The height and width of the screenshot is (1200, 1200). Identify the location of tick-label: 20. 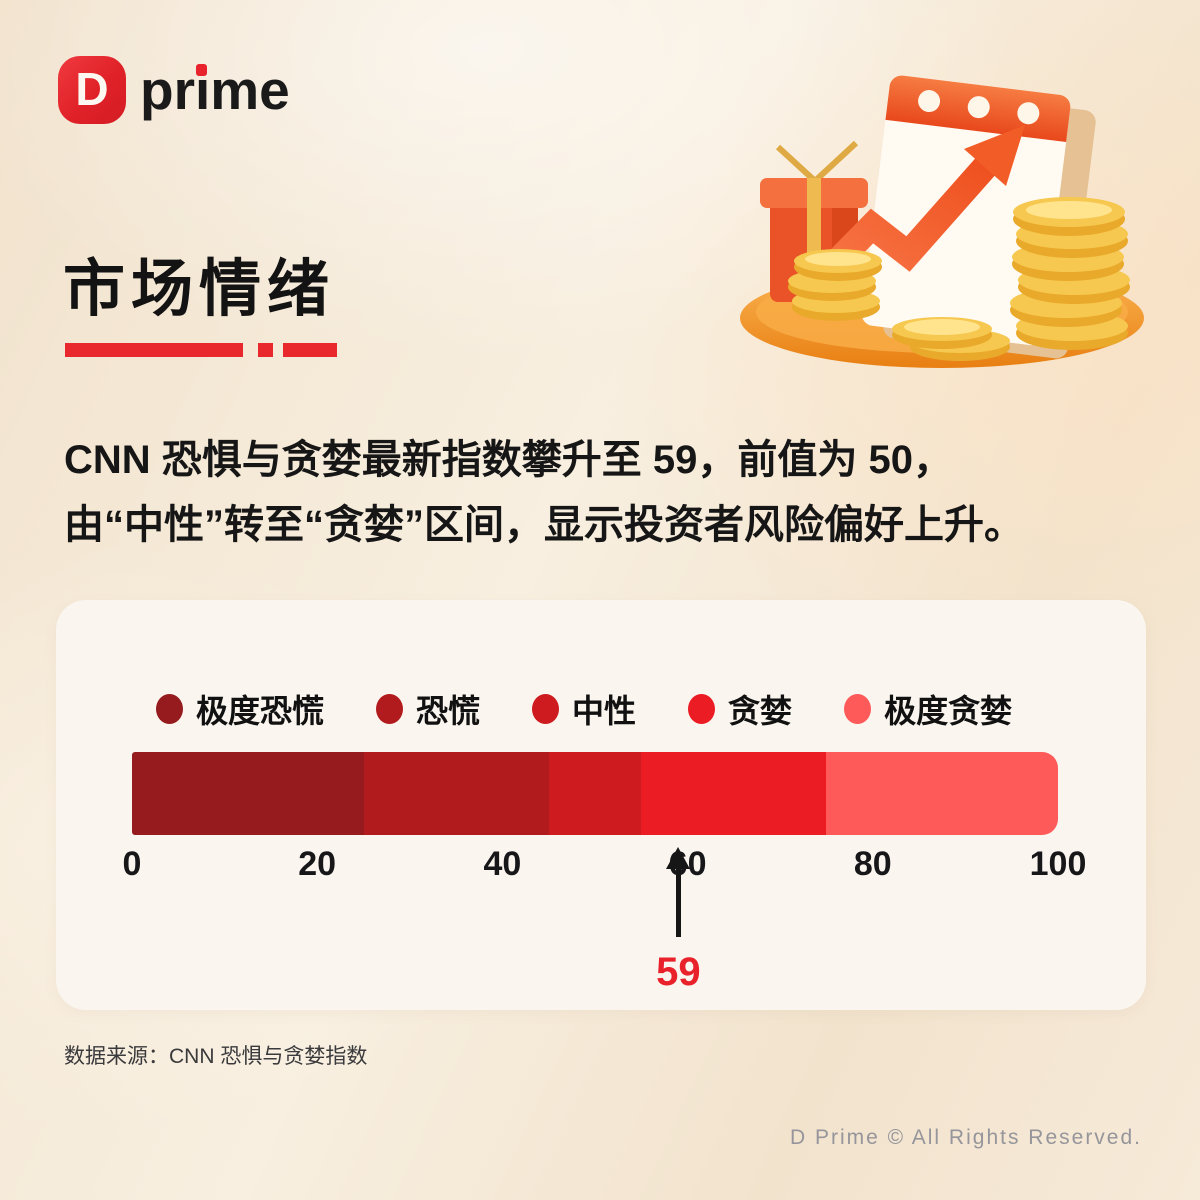
(317, 864).